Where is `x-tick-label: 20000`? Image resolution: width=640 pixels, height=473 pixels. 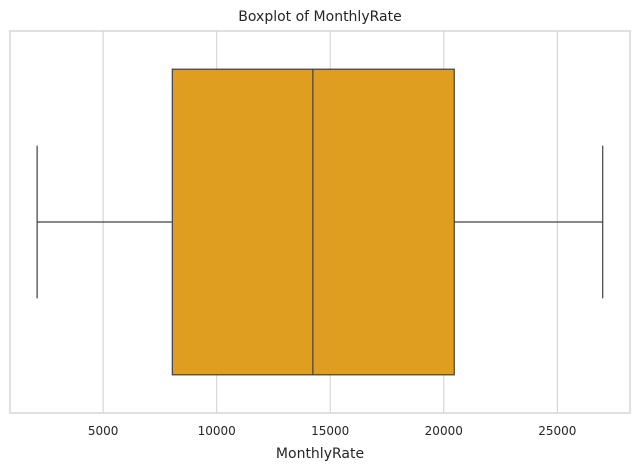 x-tick-label: 20000 is located at coordinates (444, 431).